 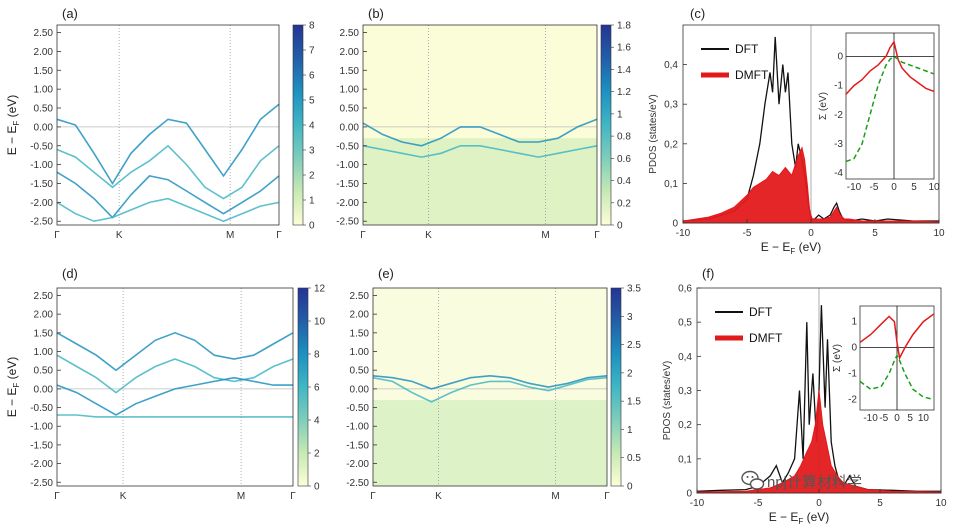 I want to click on panel-label: (d), so click(x=70, y=273).